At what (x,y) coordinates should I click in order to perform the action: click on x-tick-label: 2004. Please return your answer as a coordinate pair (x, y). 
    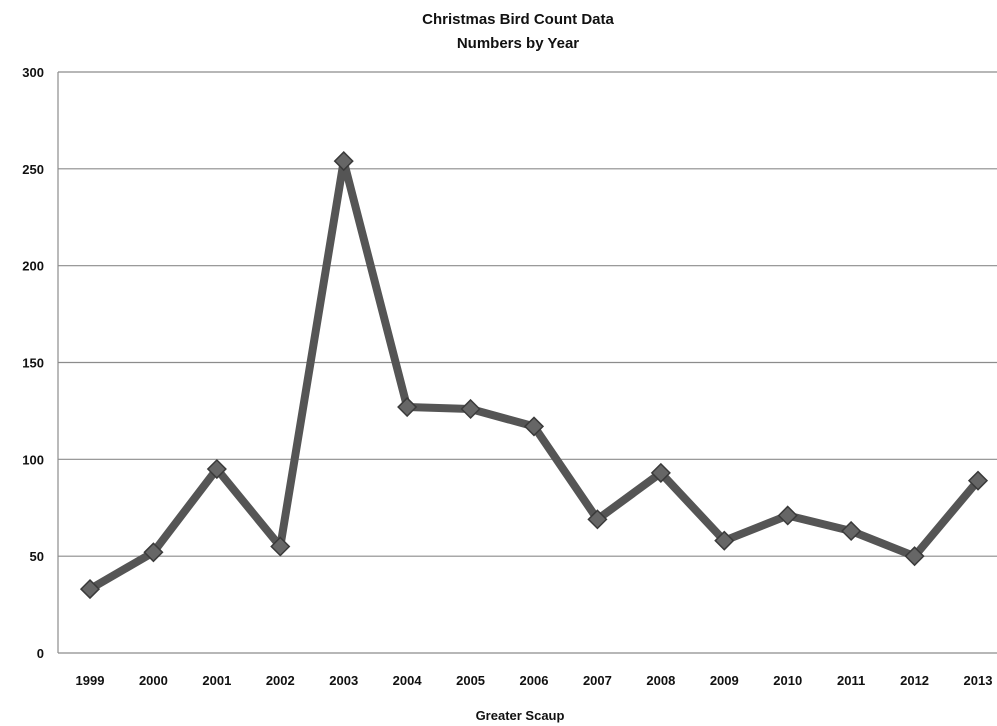
    Looking at the image, I should click on (408, 680).